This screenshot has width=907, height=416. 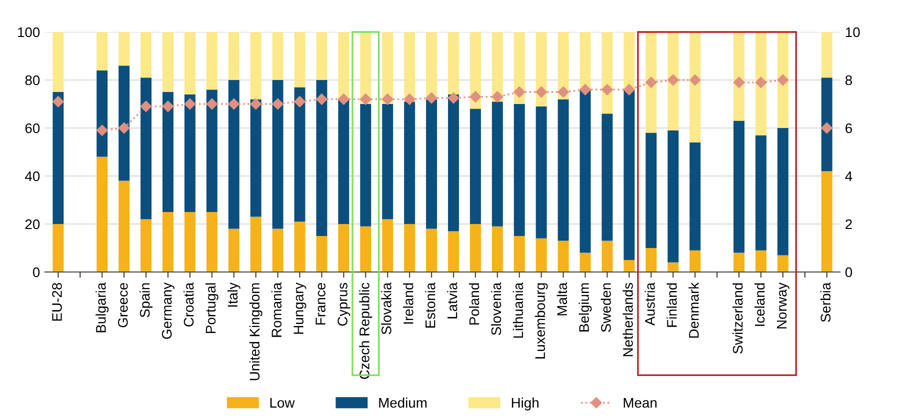 What do you see at coordinates (849, 224) in the screenshot?
I see `y2-tick-label: 2` at bounding box center [849, 224].